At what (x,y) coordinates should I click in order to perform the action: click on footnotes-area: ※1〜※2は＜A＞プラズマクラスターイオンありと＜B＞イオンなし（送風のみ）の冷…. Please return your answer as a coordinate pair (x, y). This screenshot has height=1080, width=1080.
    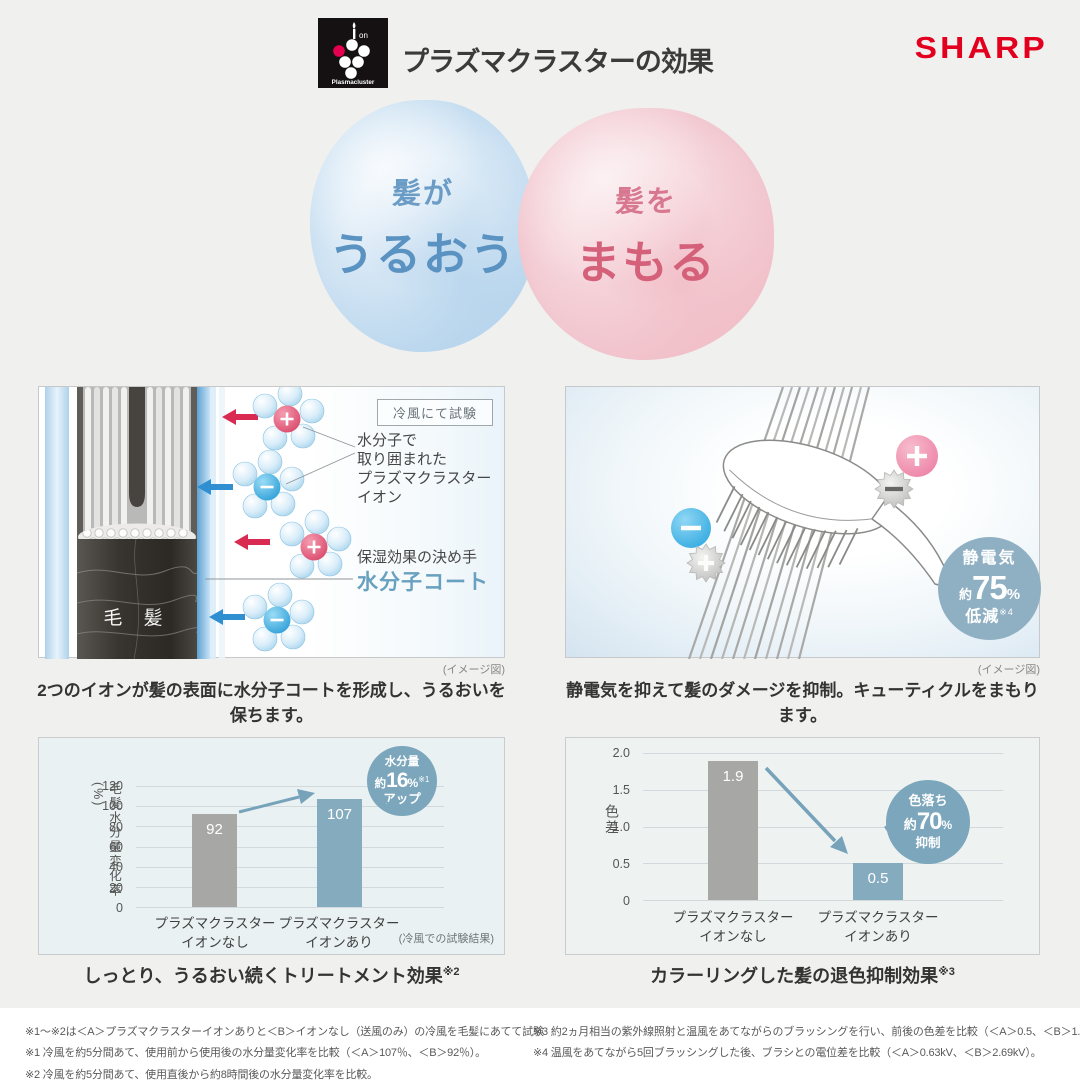
    Looking at the image, I should click on (540, 1044).